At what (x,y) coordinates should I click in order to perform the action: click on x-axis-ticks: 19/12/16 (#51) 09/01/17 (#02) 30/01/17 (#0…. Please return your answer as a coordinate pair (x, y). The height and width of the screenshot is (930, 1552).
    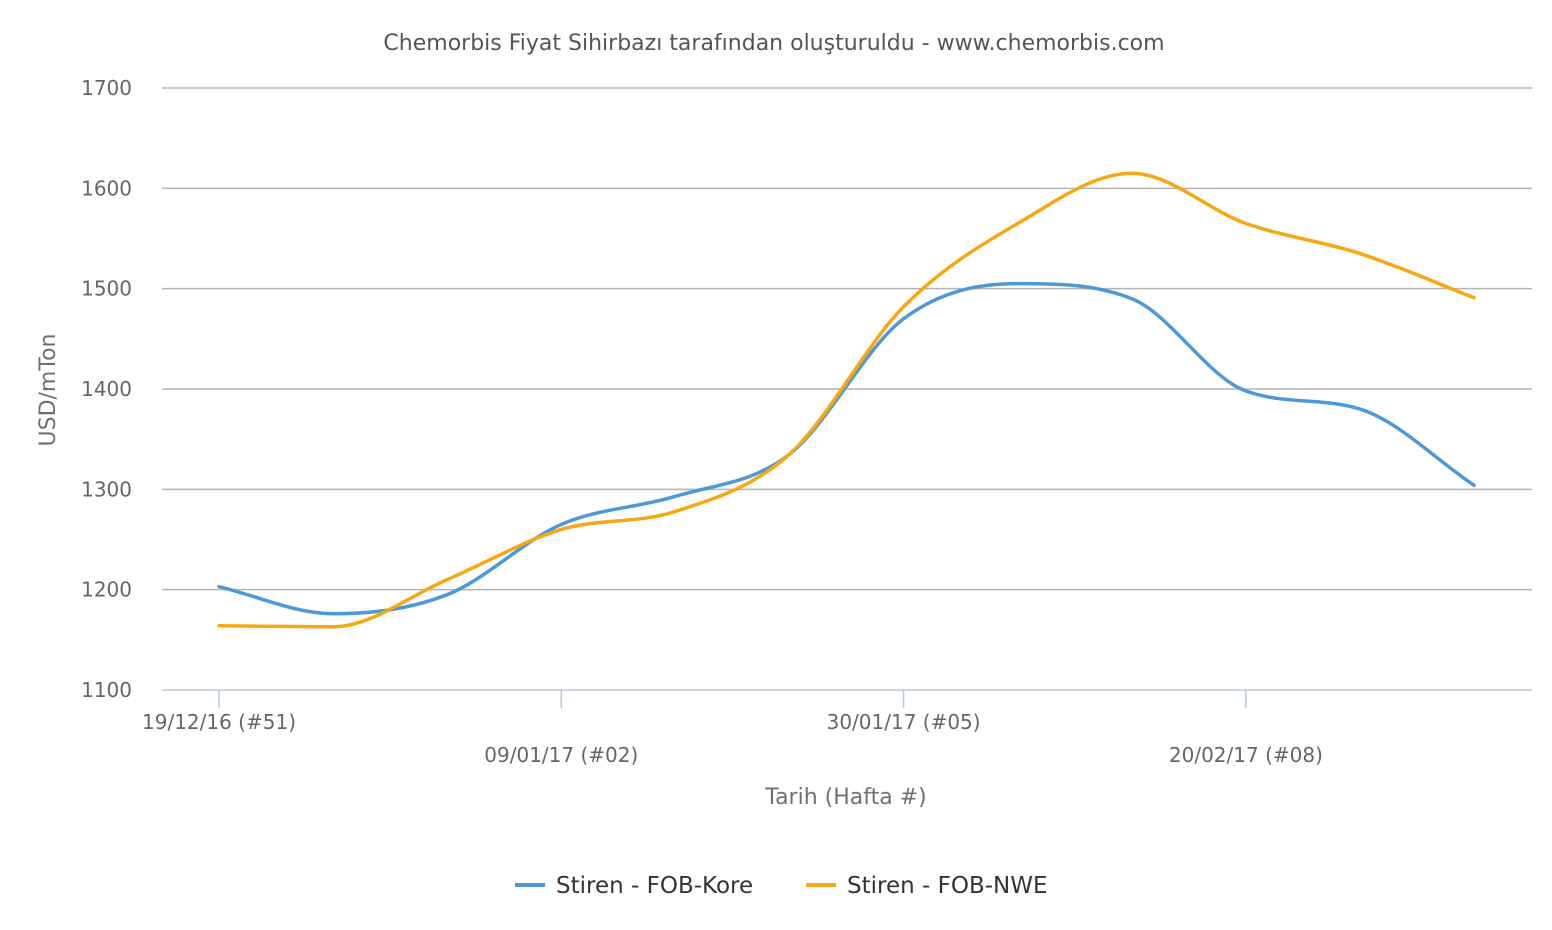
    Looking at the image, I should click on (732, 728).